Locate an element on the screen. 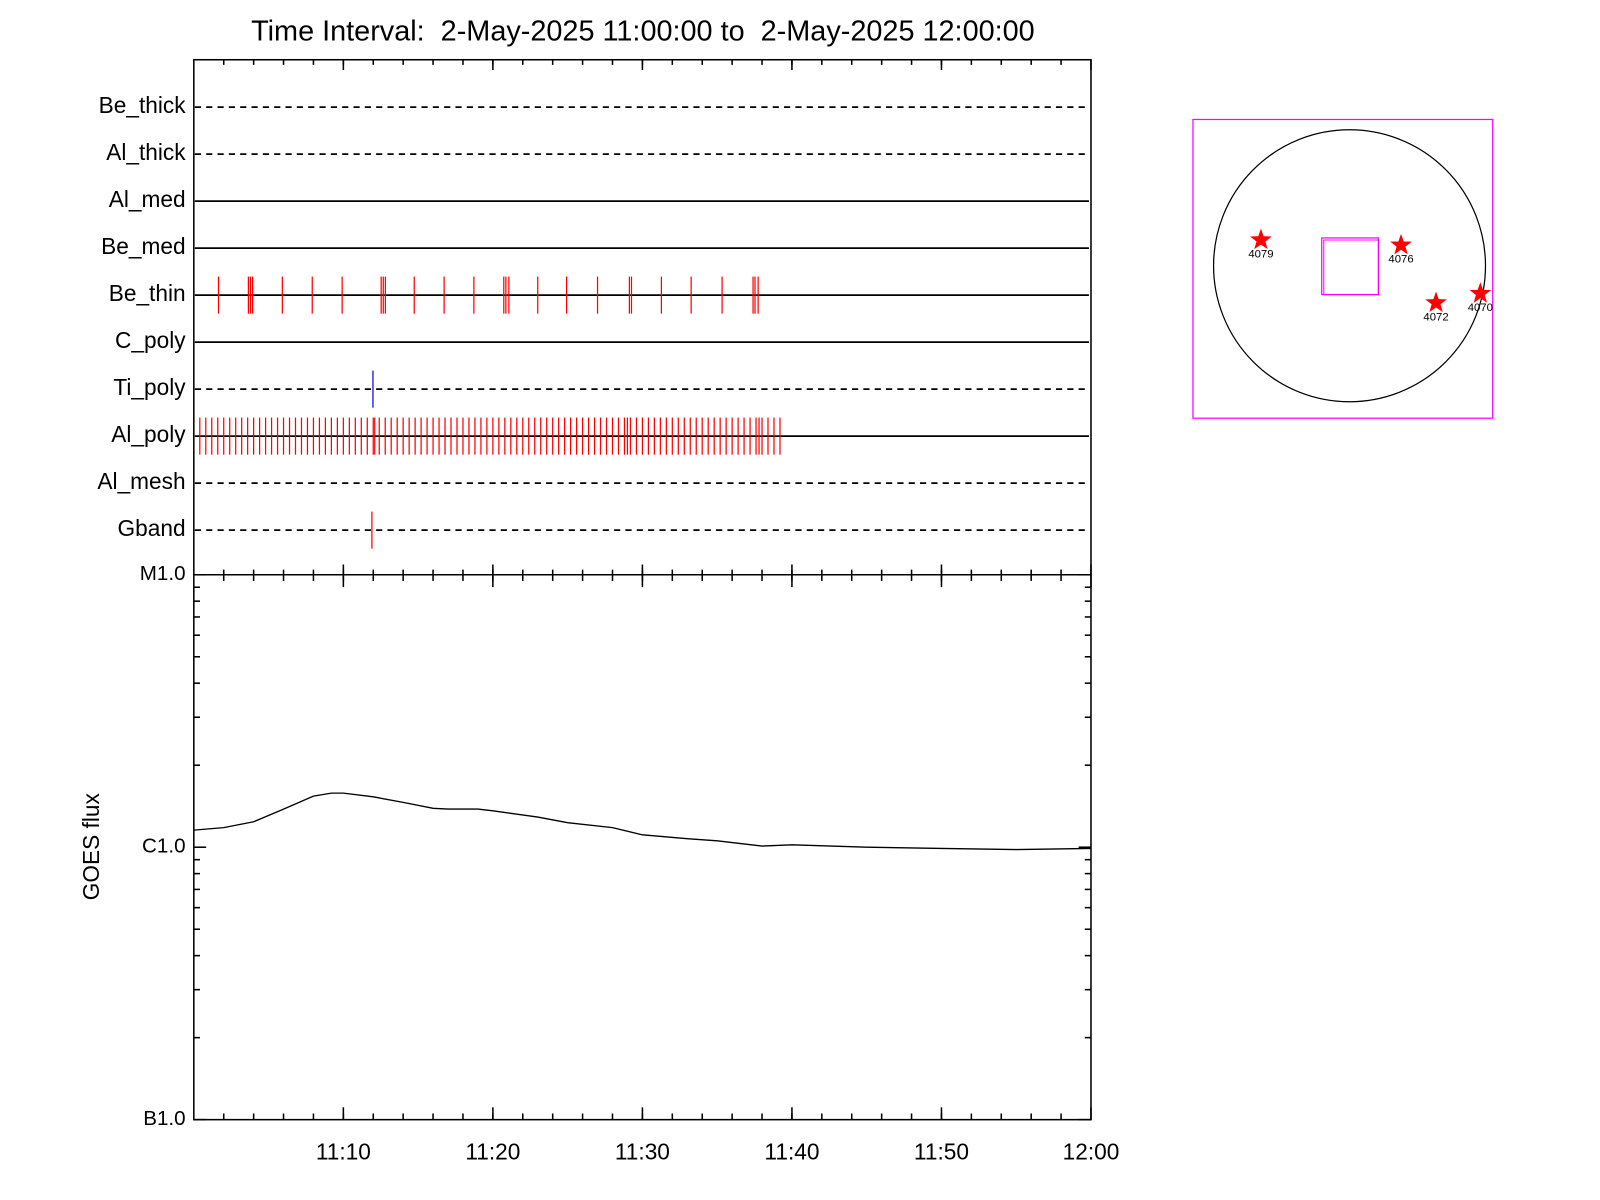 The width and height of the screenshot is (1600, 1200). x-tick-label: 11:10 is located at coordinates (343, 1152).